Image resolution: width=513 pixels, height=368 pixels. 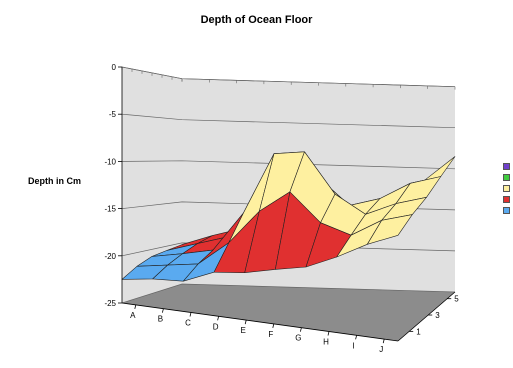 I want to click on y-tick-label: -20, so click(x=110, y=256).